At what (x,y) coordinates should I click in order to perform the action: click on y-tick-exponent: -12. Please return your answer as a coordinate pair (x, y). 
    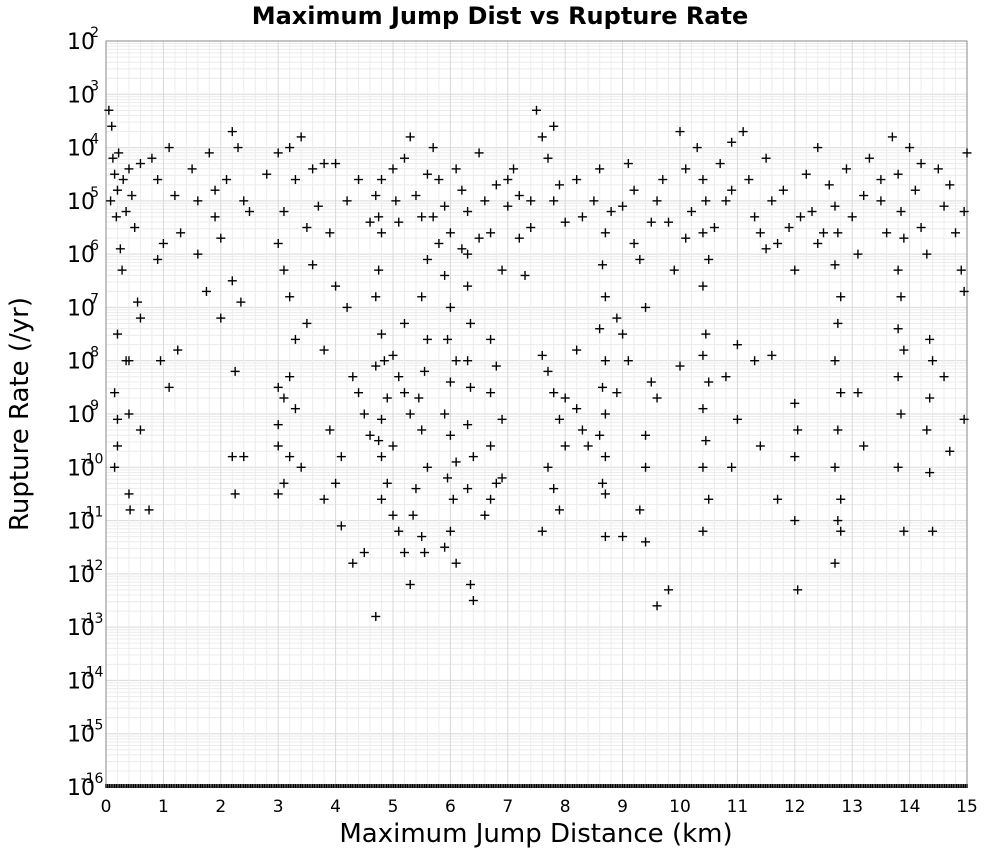
    Looking at the image, I should click on (92, 566).